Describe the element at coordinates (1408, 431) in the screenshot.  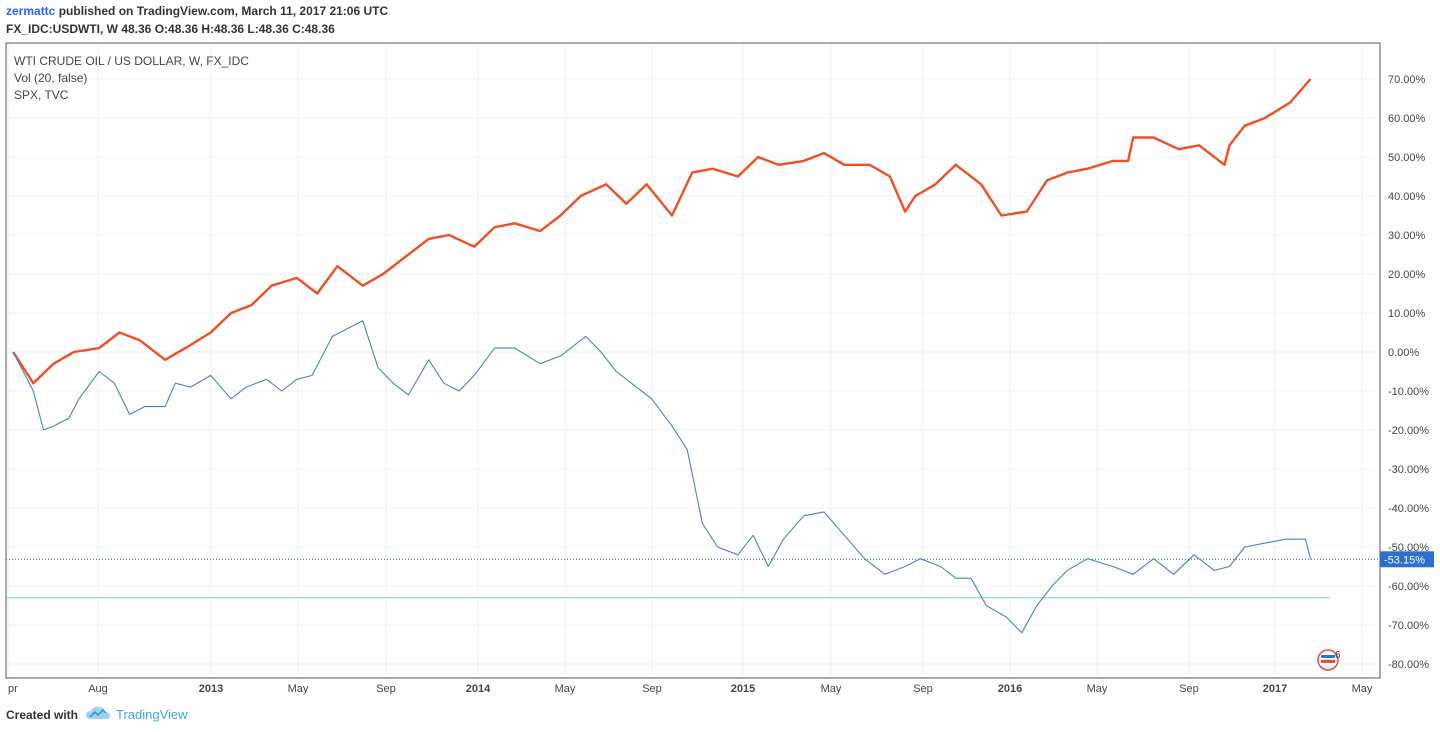
I see `y-tick-label: -20.00%` at that location.